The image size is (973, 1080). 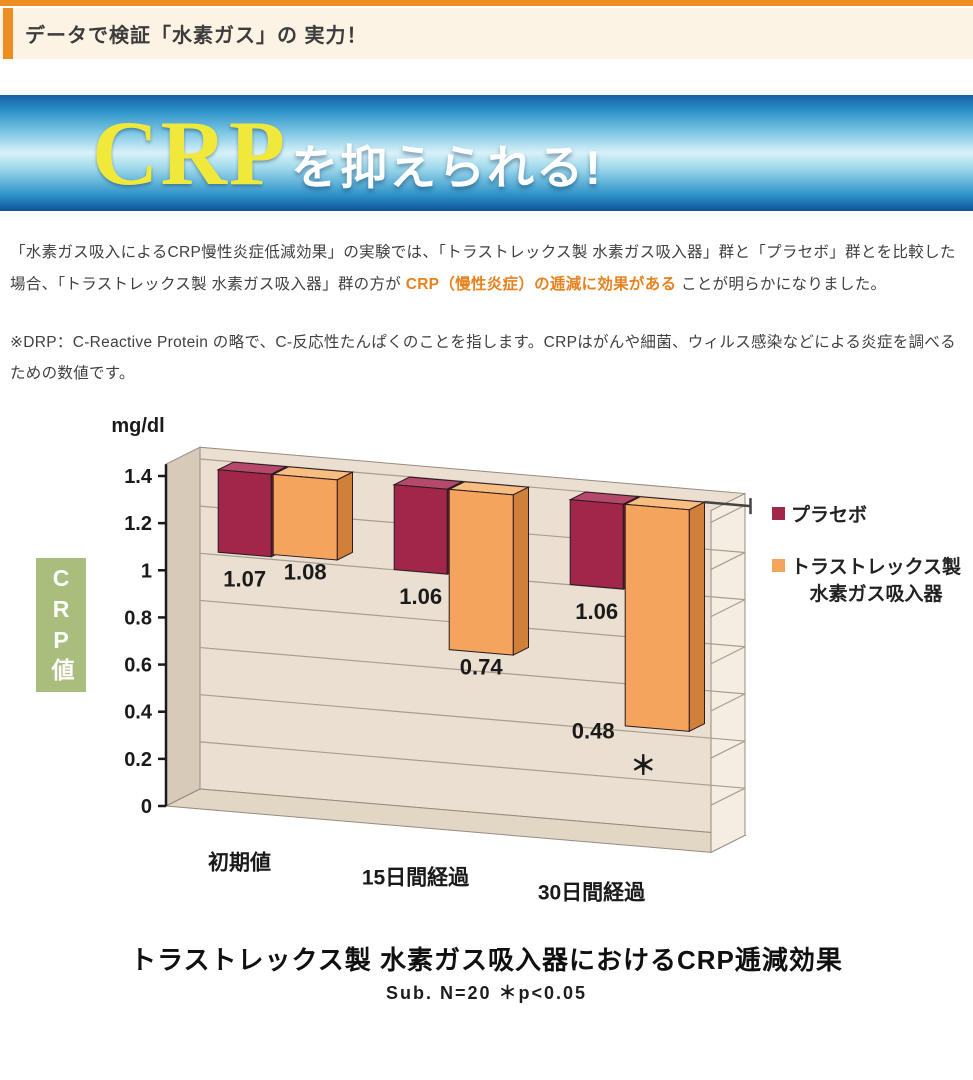 I want to click on svg-text: 0.74, so click(x=482, y=666).